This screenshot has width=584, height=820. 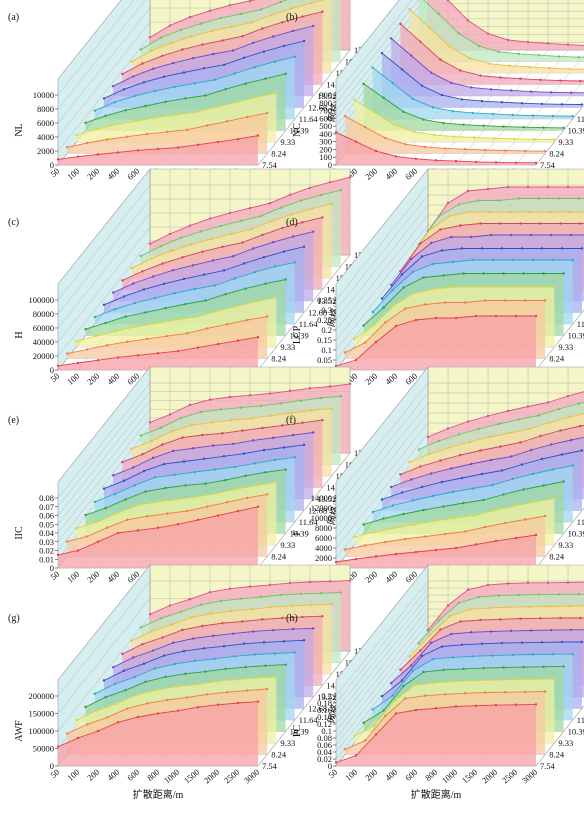 What do you see at coordinates (321, 518) in the screenshot?
I see `y-tick-label: 10000` at bounding box center [321, 518].